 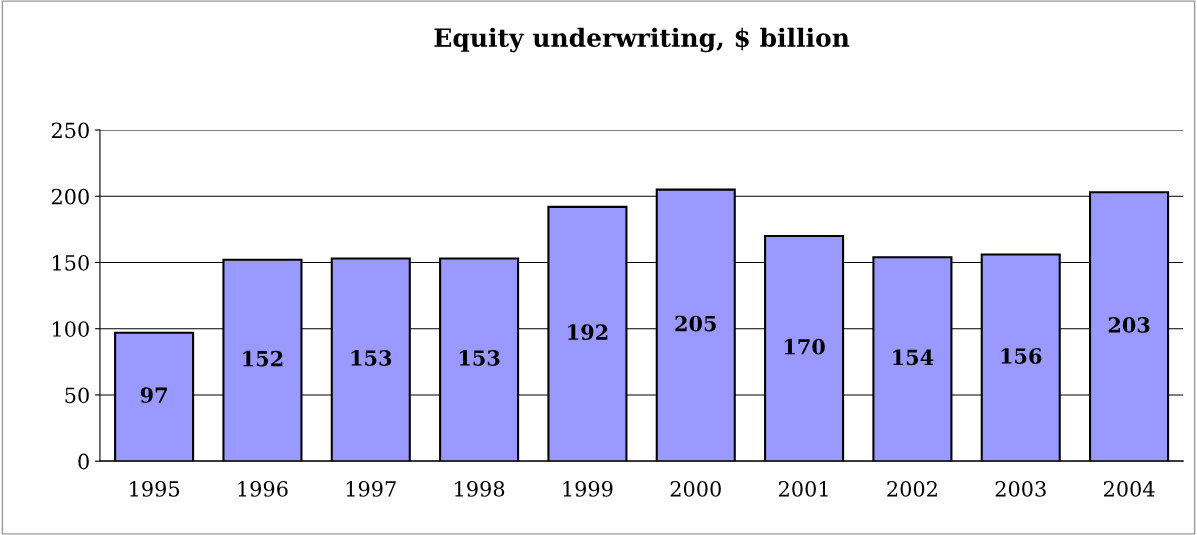 What do you see at coordinates (77, 395) in the screenshot?
I see `y-tick-label: 50` at bounding box center [77, 395].